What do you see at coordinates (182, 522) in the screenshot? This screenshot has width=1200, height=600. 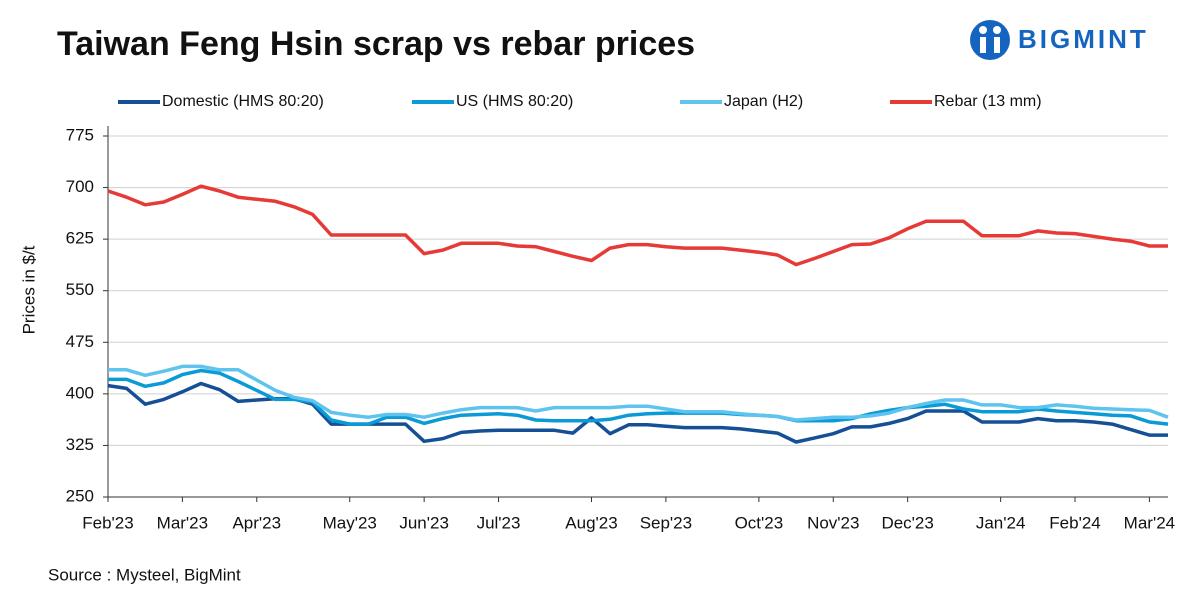 I see `x-tick-label: Mar'23` at bounding box center [182, 522].